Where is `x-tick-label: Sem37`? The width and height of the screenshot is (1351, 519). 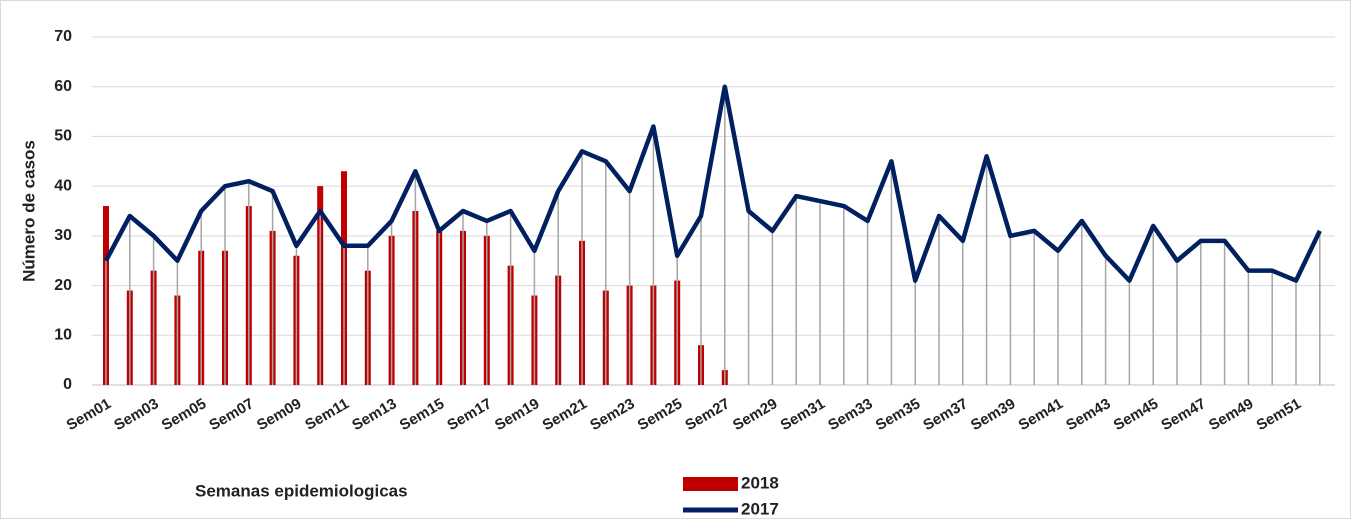
x-tick-label: Sem37 is located at coordinates (945, 414).